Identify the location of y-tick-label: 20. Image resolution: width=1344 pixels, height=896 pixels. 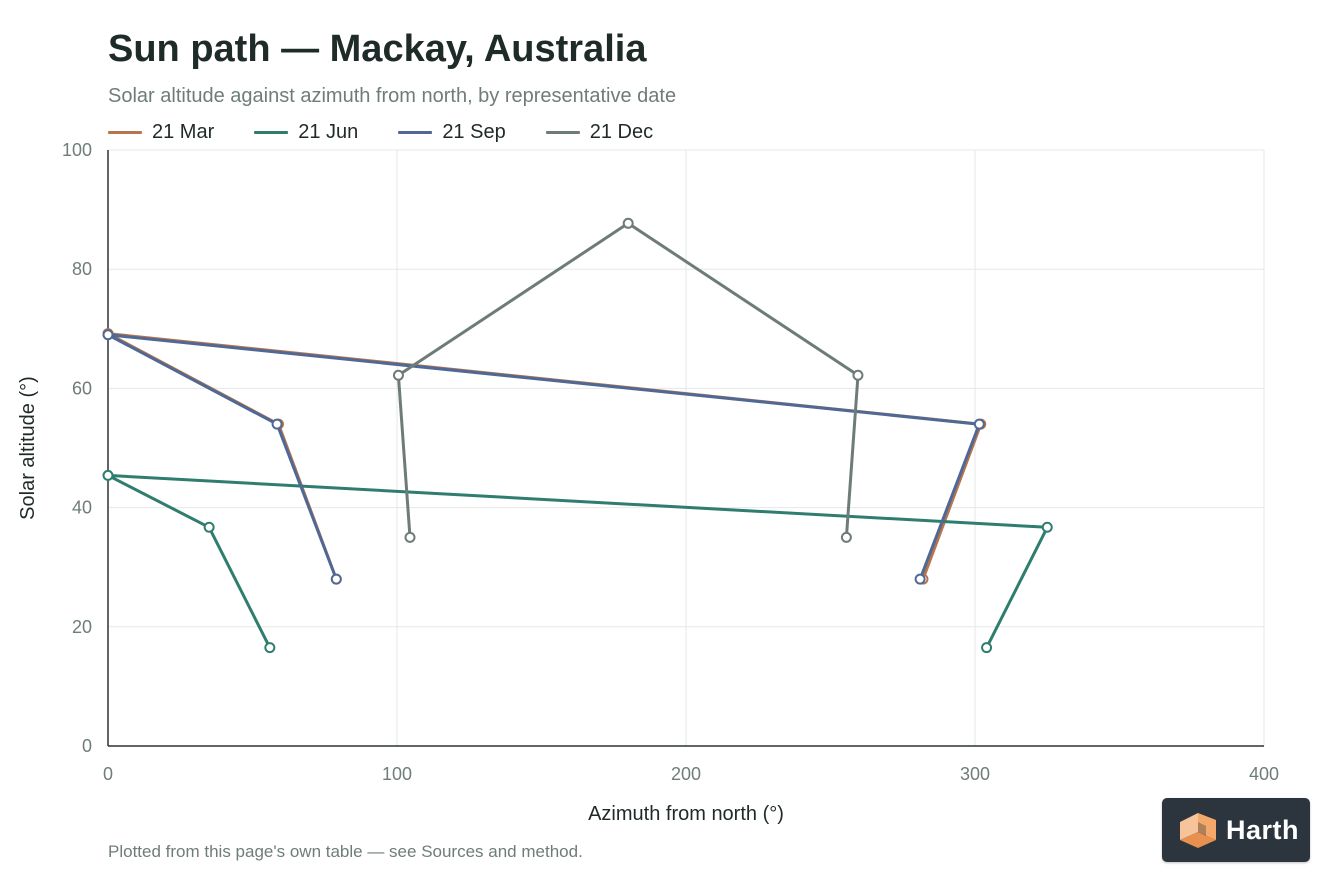
(82, 627).